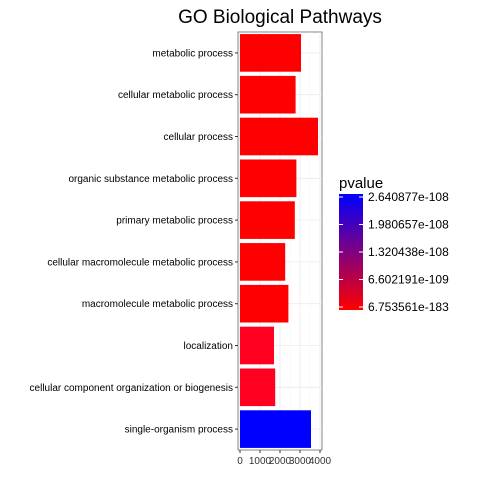  What do you see at coordinates (361, 183) in the screenshot?
I see `legend-title: pvalue` at bounding box center [361, 183].